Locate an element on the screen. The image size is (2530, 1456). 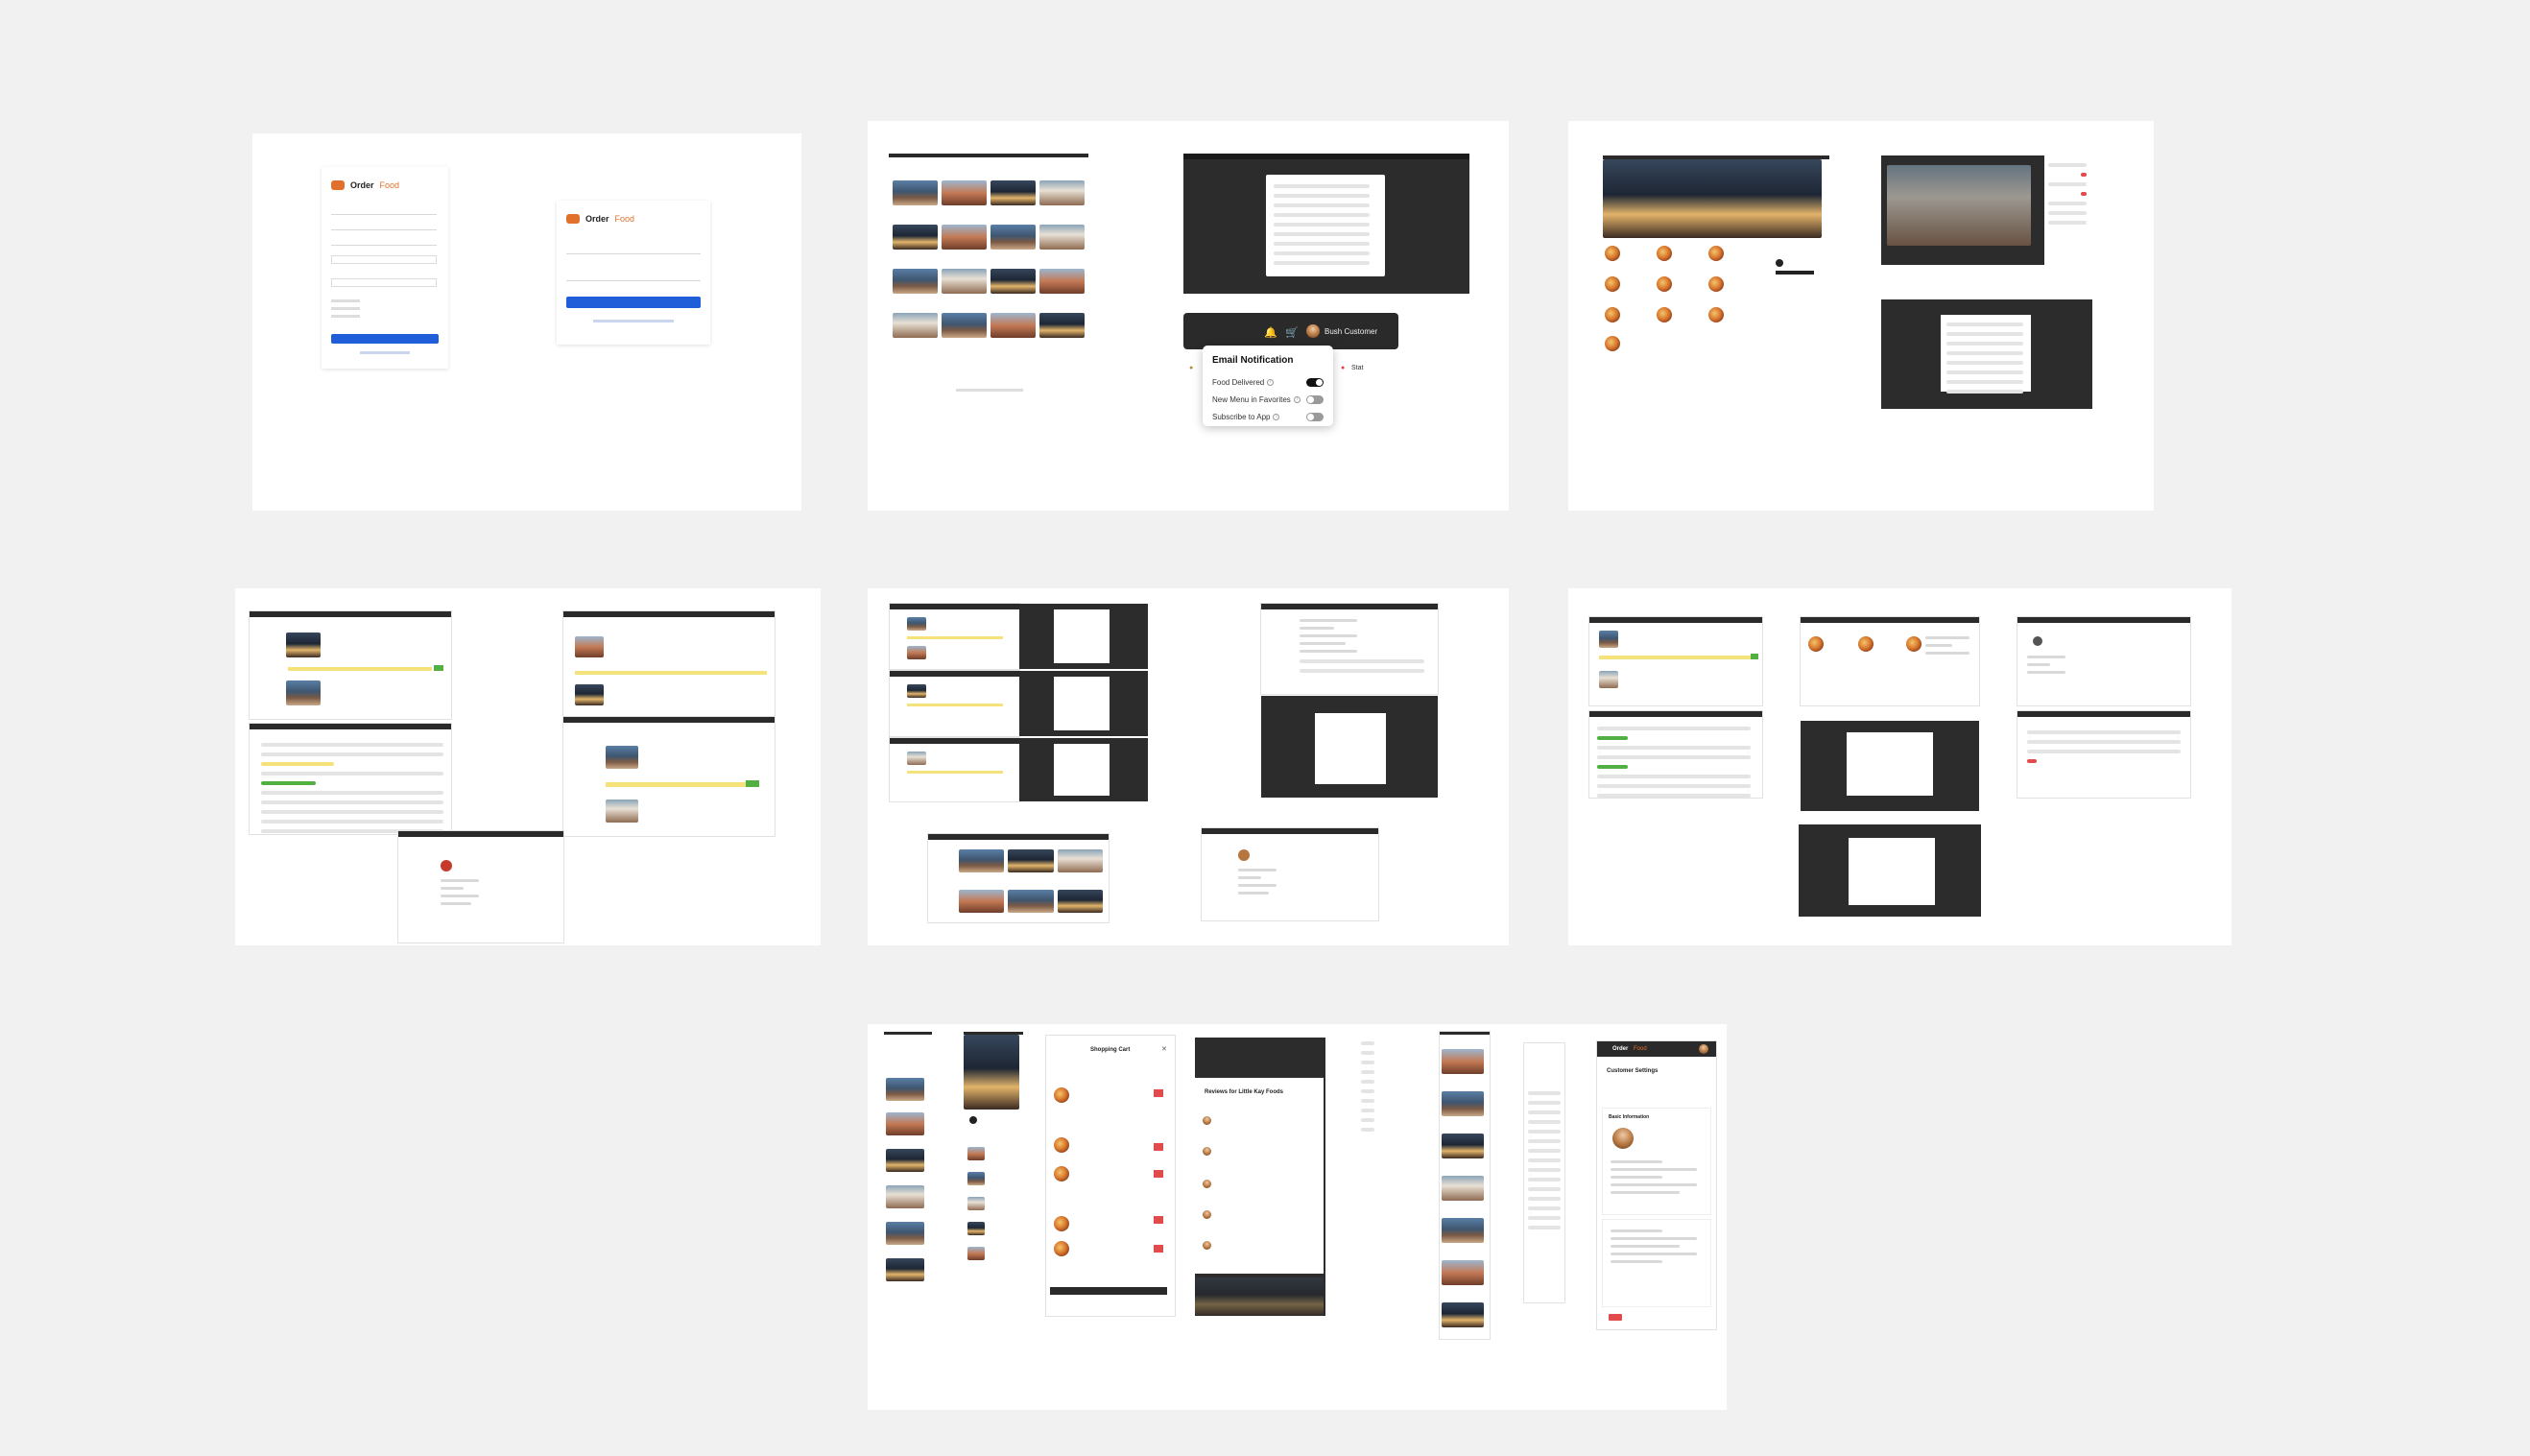
pagination is located at coordinates (989, 391).